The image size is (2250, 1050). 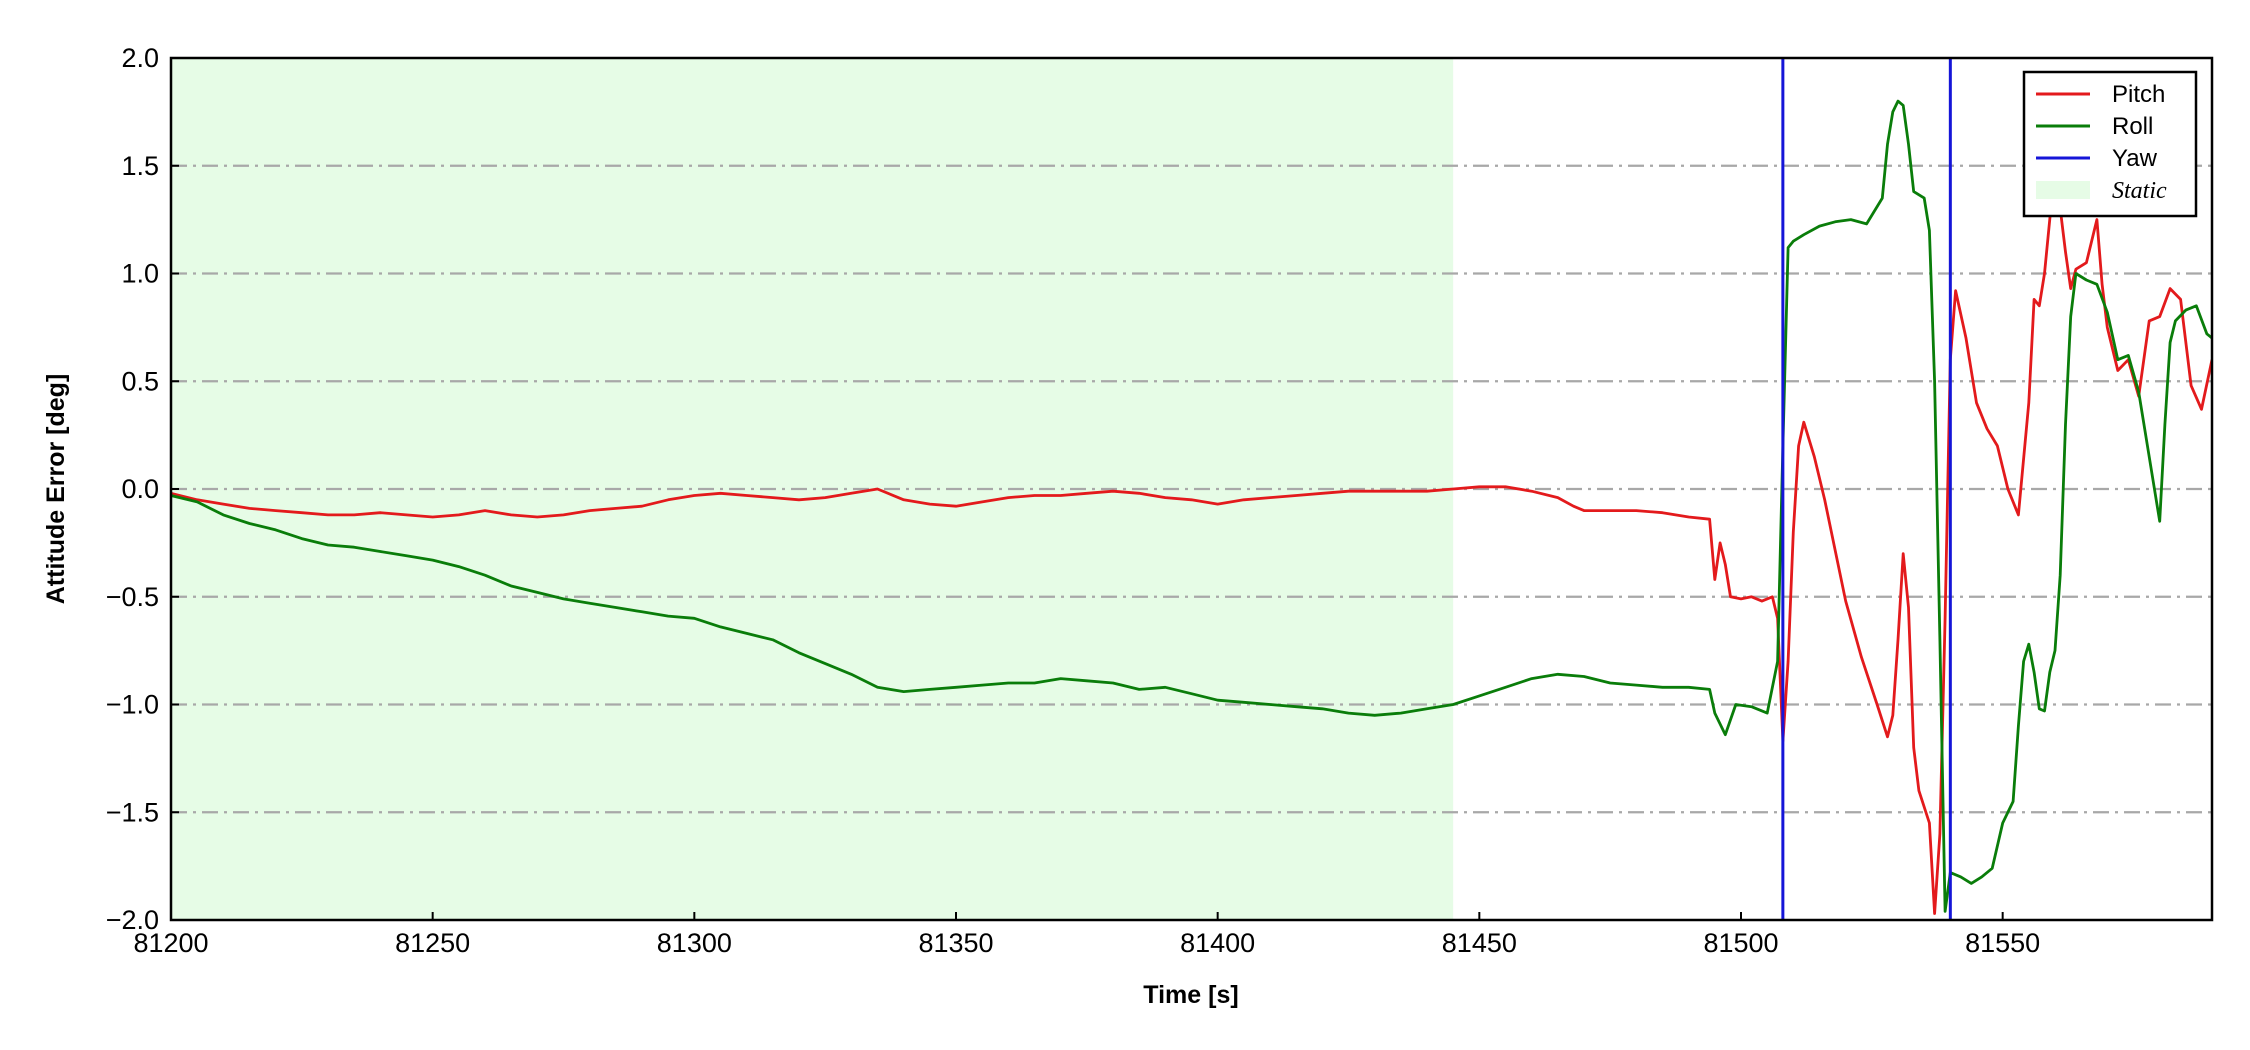 What do you see at coordinates (2002, 943) in the screenshot?
I see `x-tick-label: 81550` at bounding box center [2002, 943].